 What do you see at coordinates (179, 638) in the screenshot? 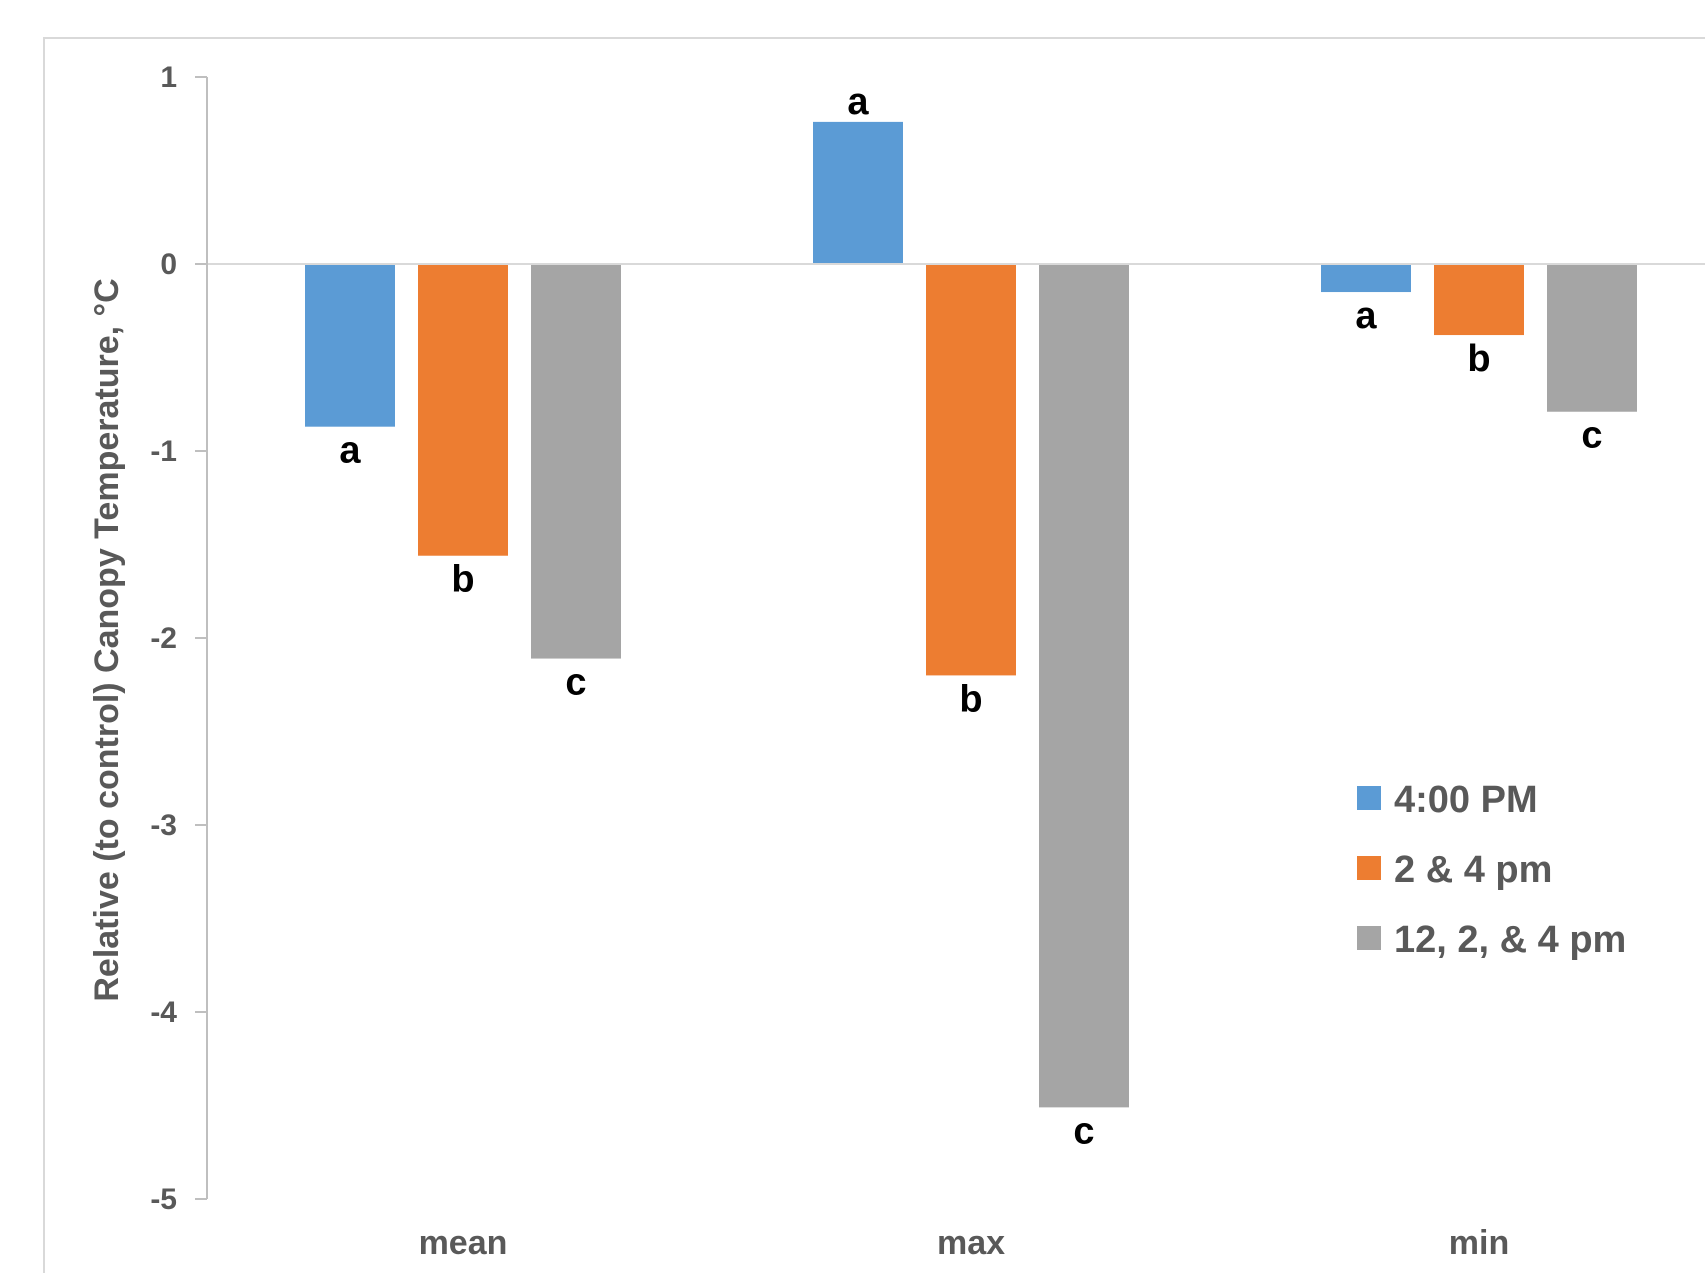
I see `y-axis: 1 0 -1 -2 -3 -4 -5` at bounding box center [179, 638].